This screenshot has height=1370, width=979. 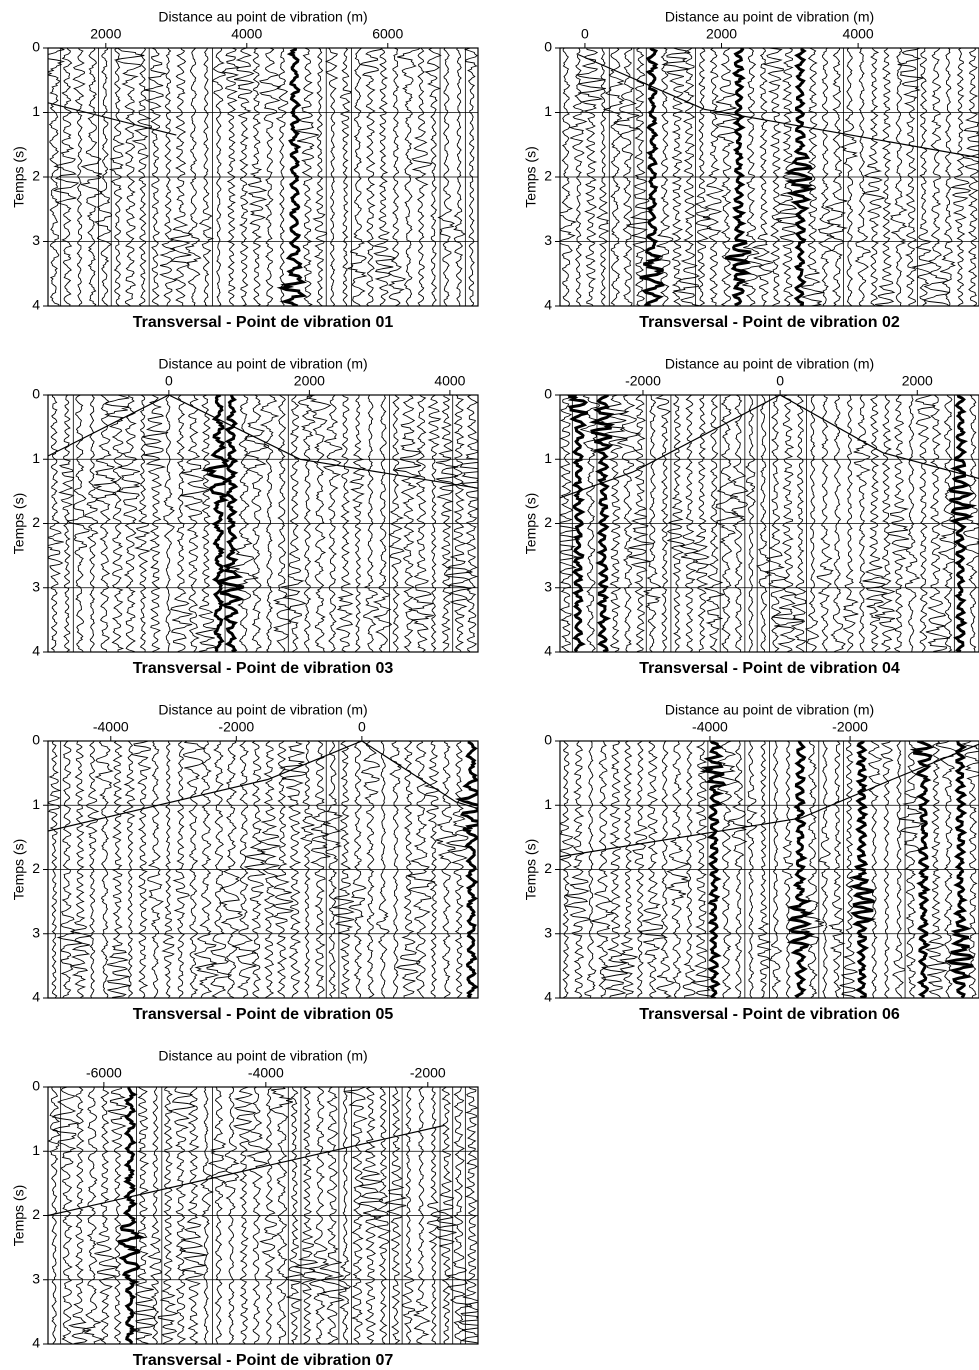 I want to click on chart-title: Transversal - Point de vibration 07, so click(x=263, y=1360).